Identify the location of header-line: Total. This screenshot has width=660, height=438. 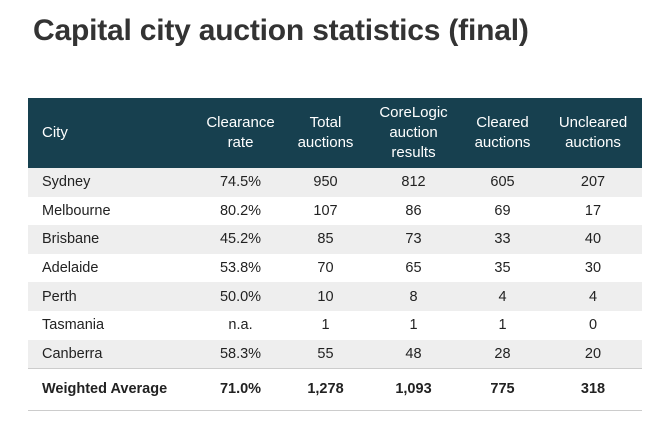
(325, 122).